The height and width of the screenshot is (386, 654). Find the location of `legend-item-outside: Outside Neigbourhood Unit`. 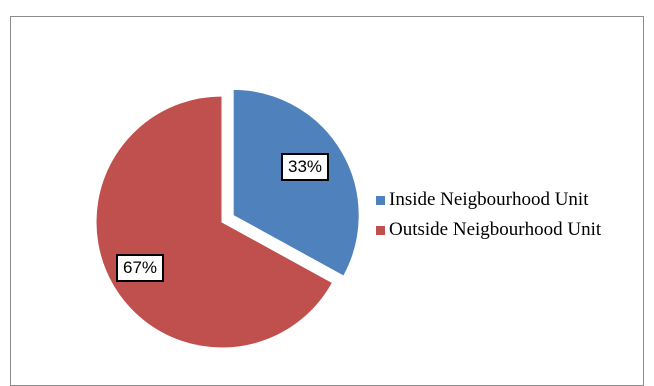

legend-item-outside: Outside Neigbourhood Unit is located at coordinates (488, 230).